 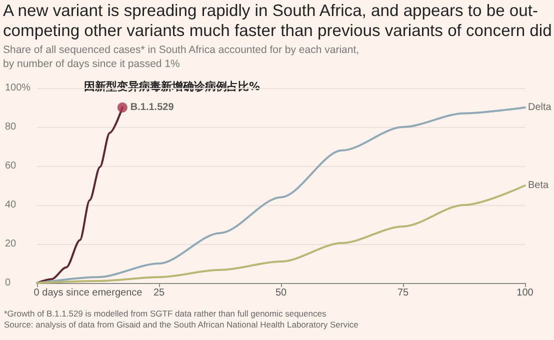 I want to click on y-tick-label: 100%, so click(x=18, y=88).